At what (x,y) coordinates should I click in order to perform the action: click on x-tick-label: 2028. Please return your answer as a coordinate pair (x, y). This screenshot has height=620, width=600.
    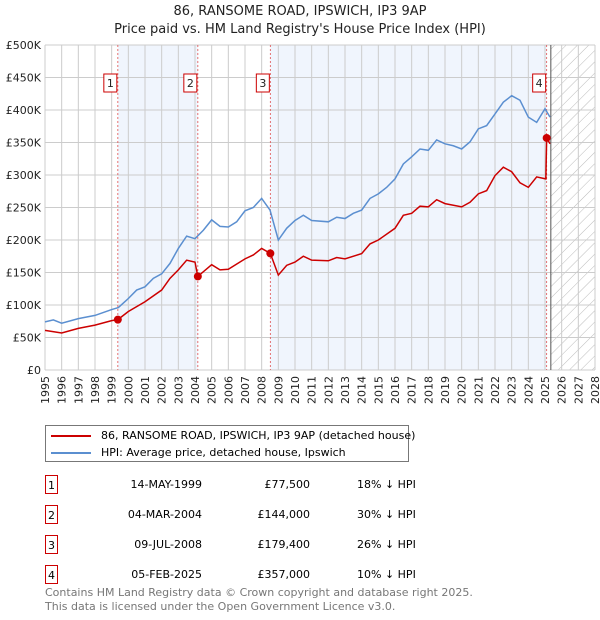
    Looking at the image, I should click on (594, 390).